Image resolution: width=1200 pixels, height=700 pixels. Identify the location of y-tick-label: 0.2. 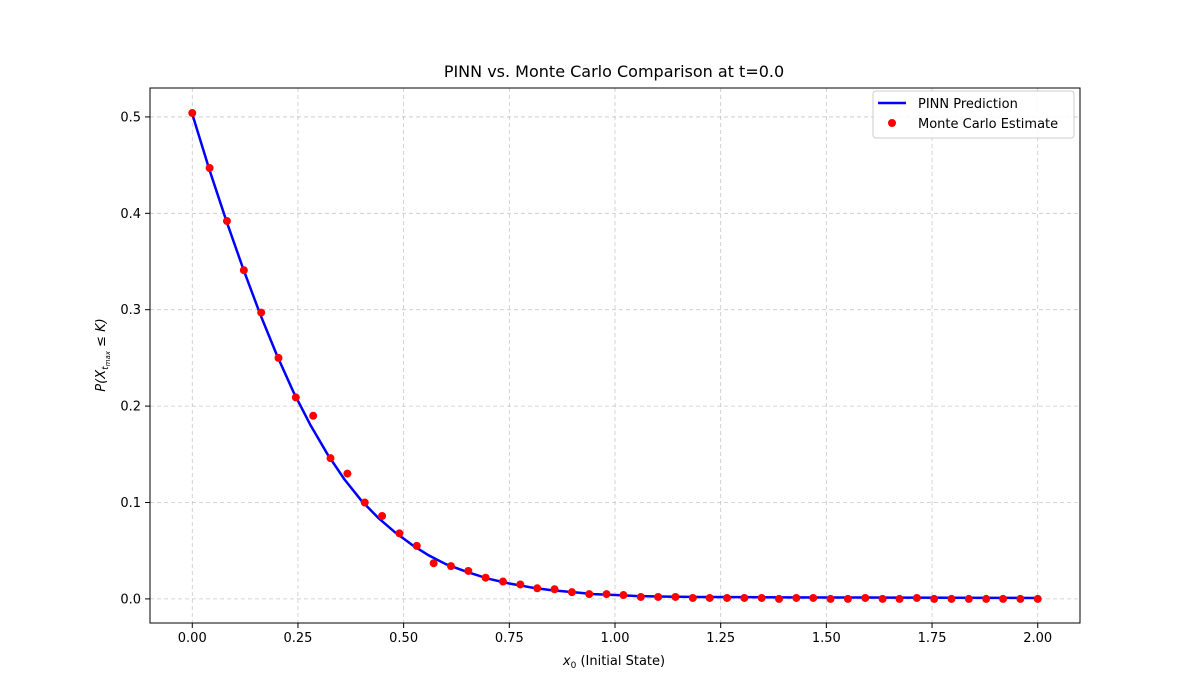
(130, 407).